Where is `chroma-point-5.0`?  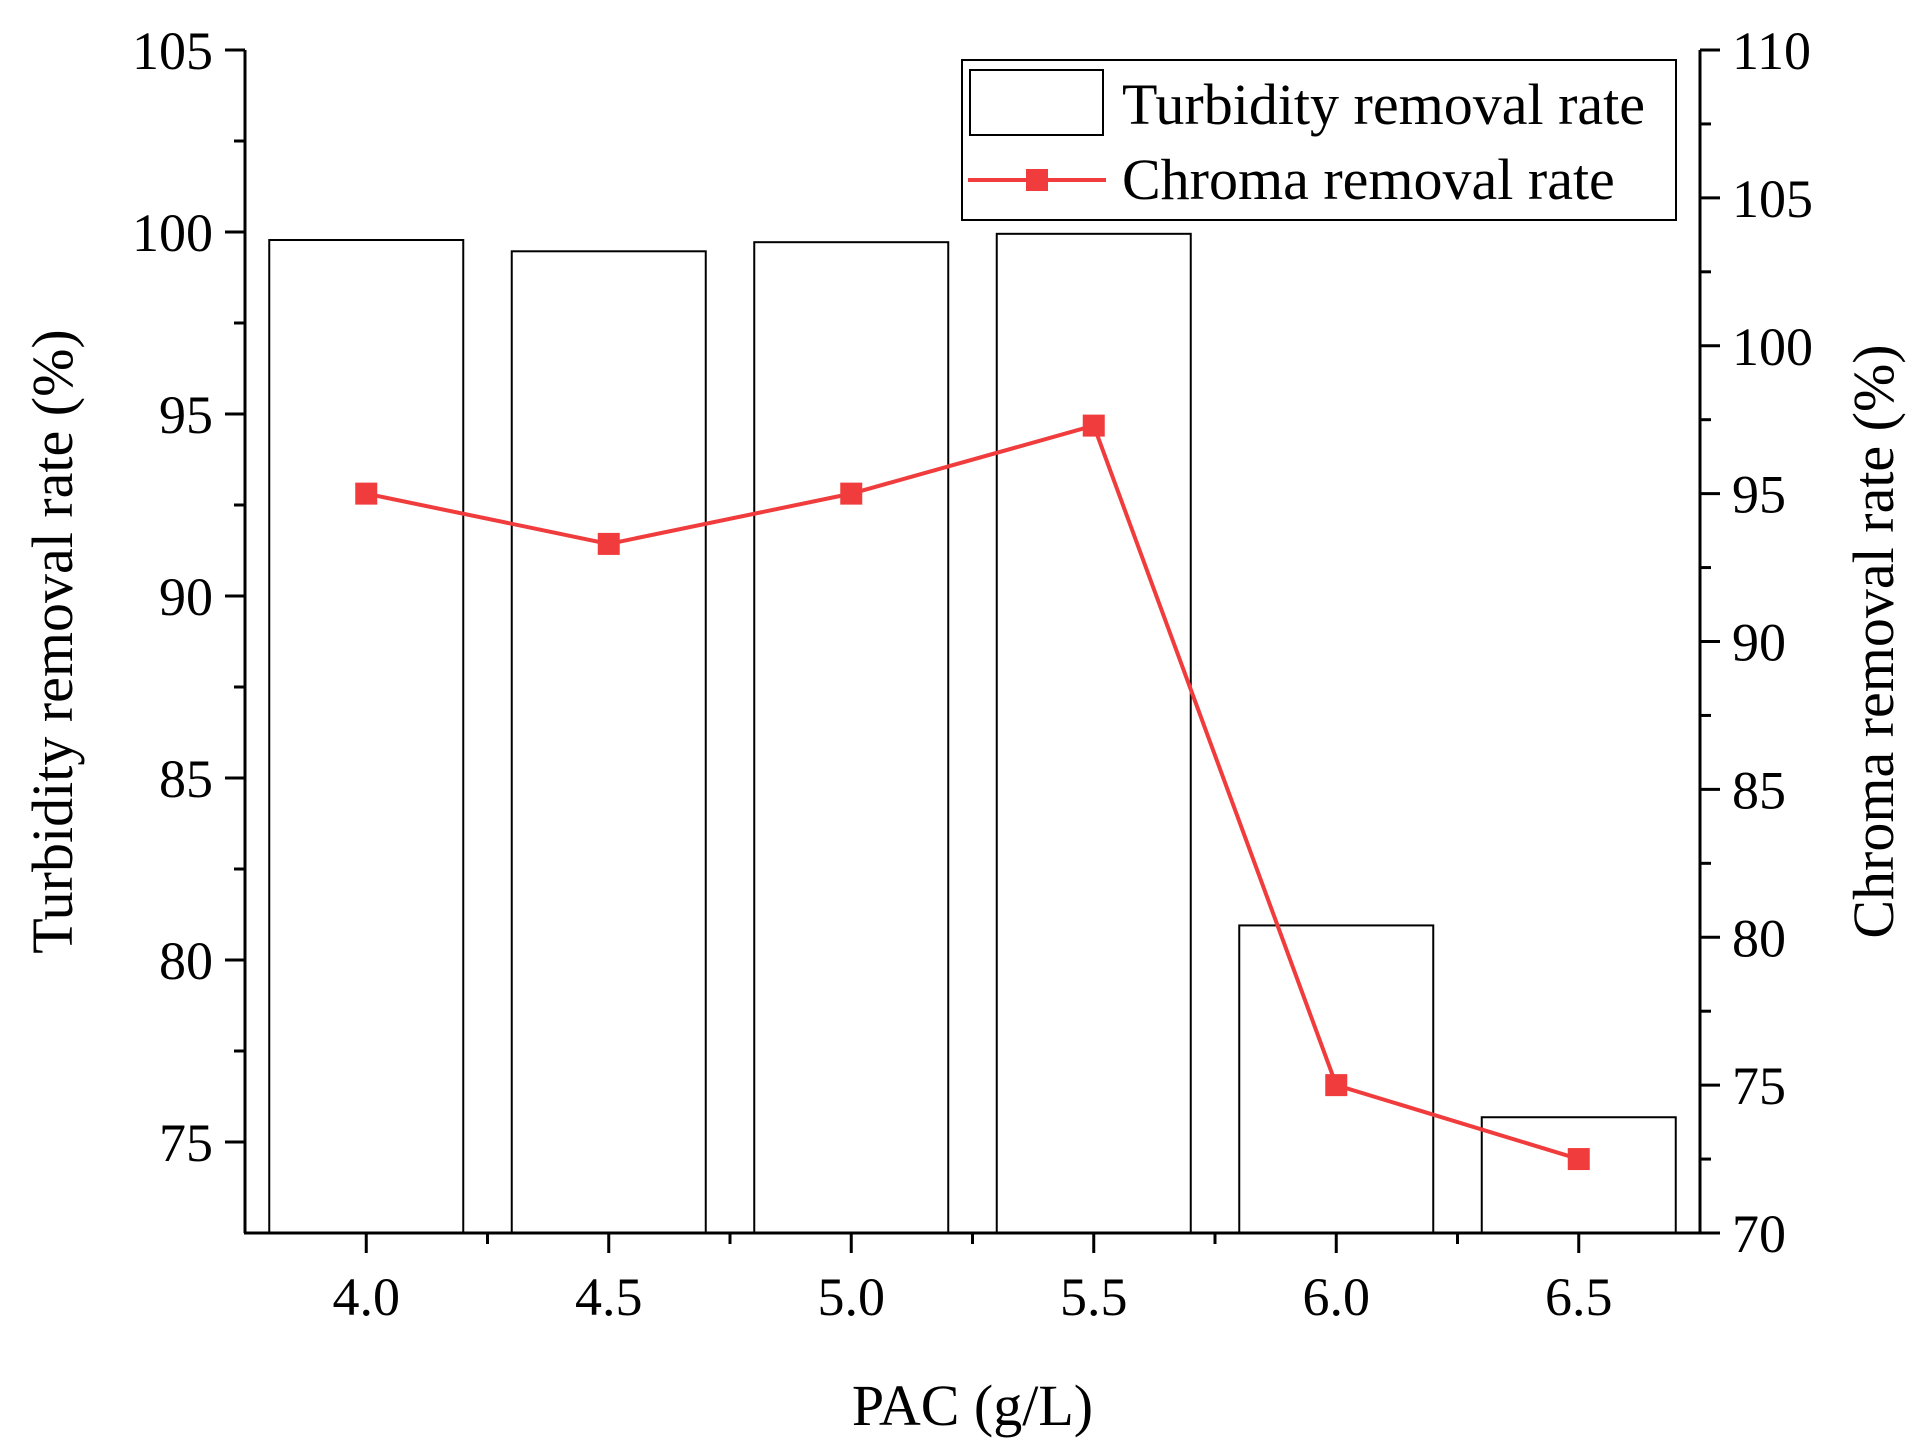
chroma-point-5.0 is located at coordinates (851, 493).